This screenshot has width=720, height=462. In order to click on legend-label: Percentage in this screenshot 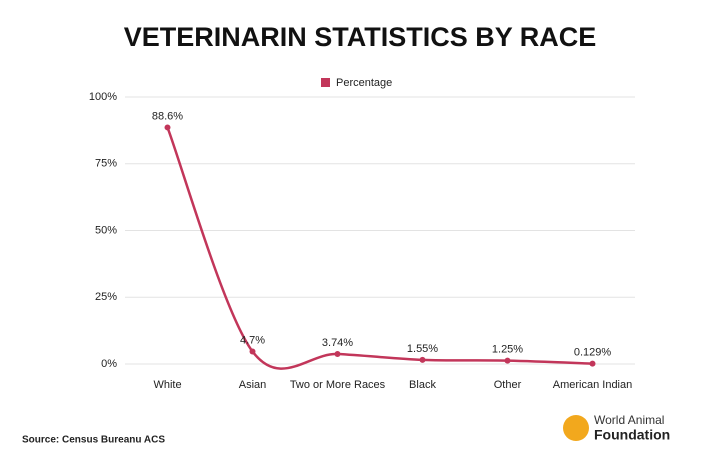, I will do `click(364, 83)`.